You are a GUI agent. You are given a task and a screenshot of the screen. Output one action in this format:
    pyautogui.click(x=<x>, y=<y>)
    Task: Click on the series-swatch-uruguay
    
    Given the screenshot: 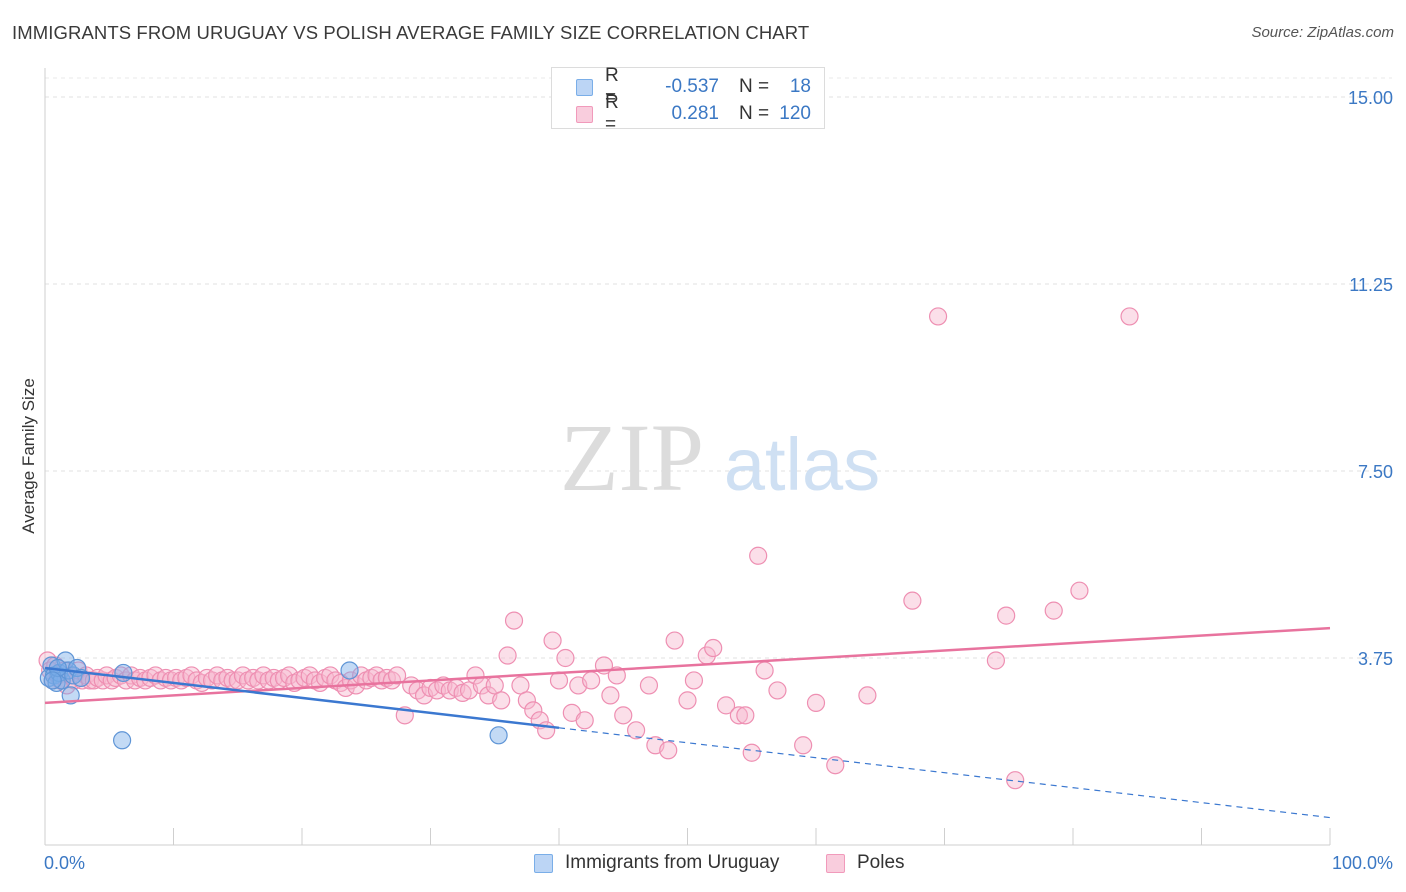 What is the action you would take?
    pyautogui.click(x=543, y=863)
    